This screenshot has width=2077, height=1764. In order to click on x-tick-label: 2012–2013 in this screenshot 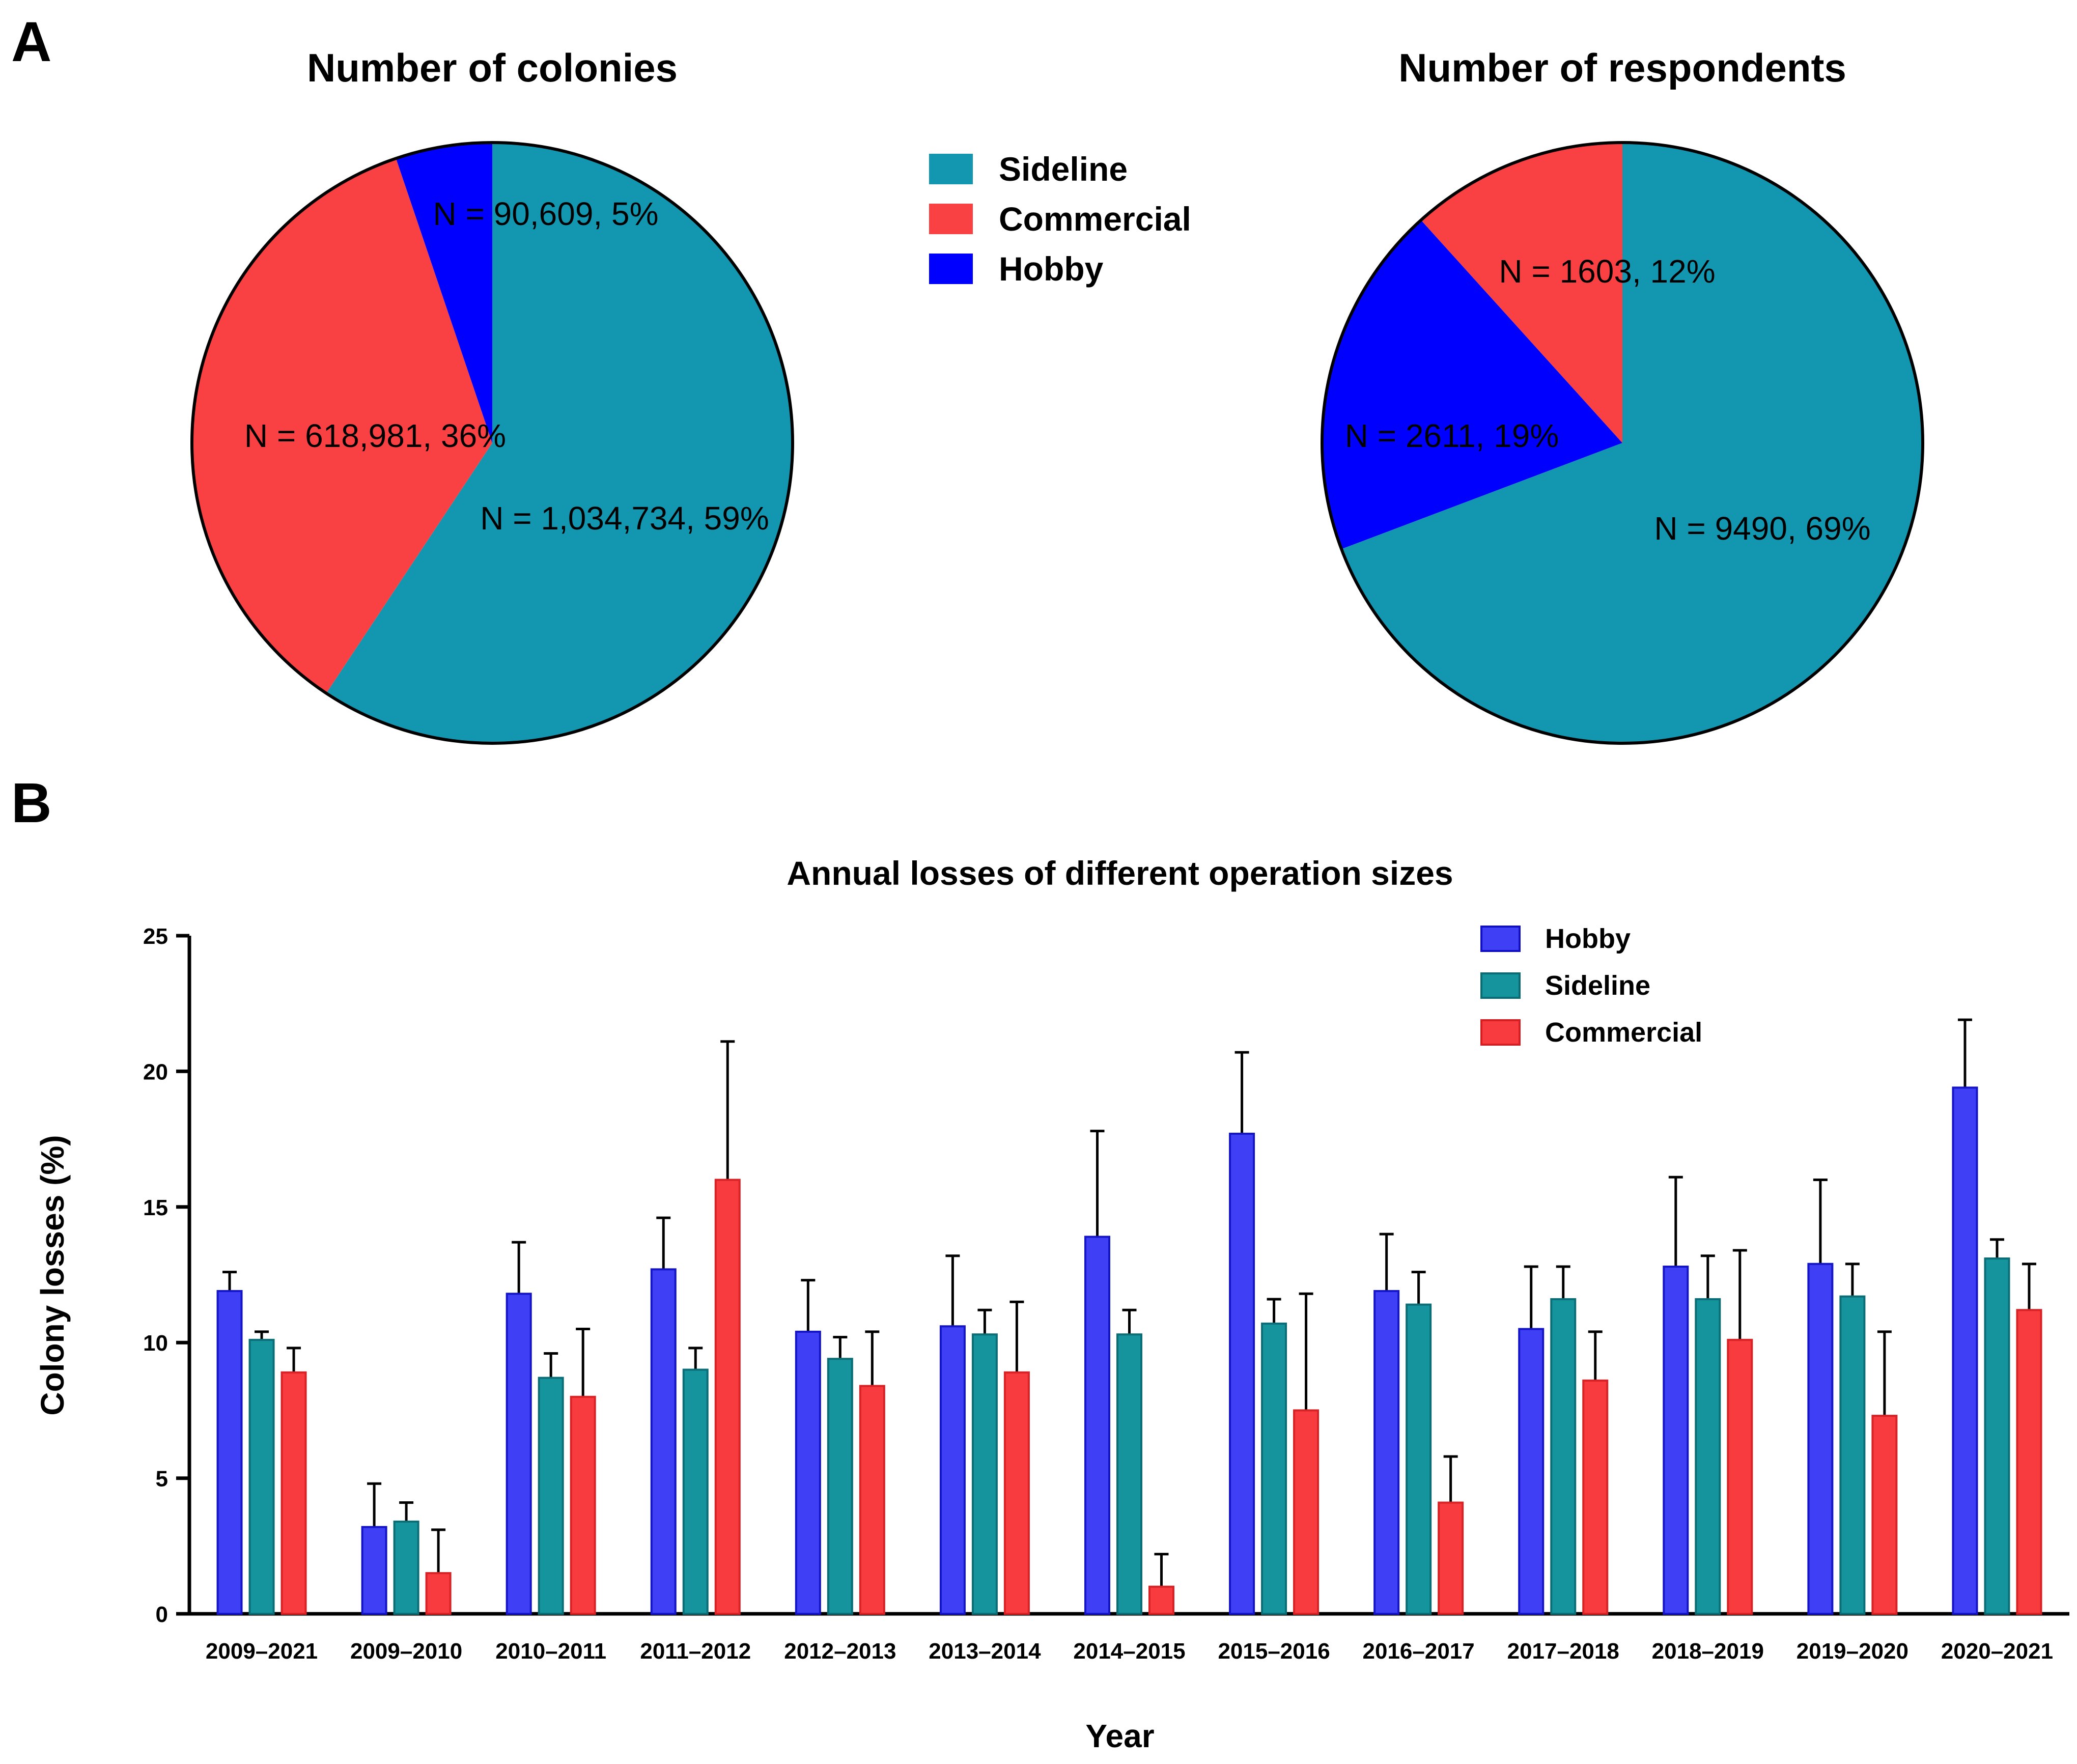, I will do `click(840, 1651)`.